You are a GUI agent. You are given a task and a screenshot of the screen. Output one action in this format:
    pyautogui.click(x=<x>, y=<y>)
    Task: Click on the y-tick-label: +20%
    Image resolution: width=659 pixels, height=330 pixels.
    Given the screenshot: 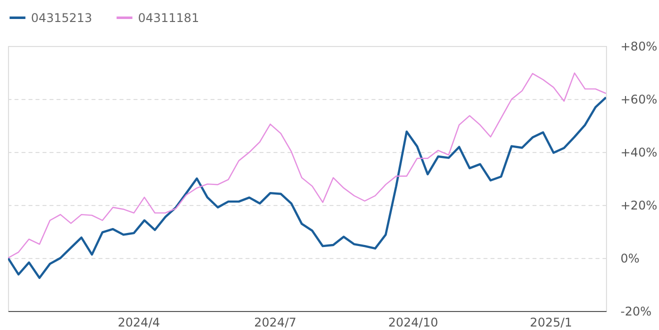 What is the action you would take?
    pyautogui.click(x=639, y=205)
    